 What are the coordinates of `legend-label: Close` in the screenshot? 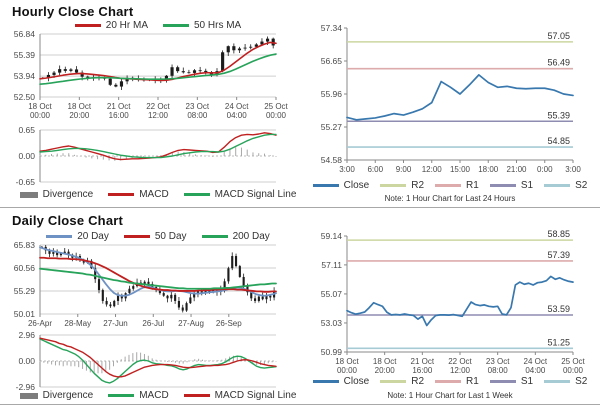 It's located at (356, 381).